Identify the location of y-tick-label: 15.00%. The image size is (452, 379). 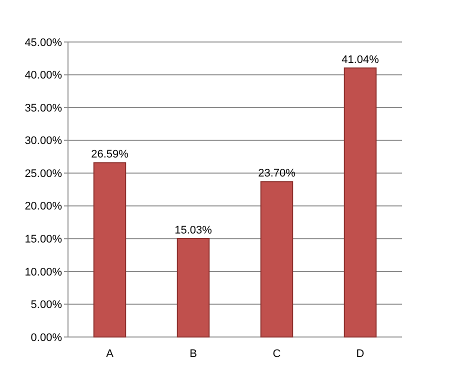
(43, 240).